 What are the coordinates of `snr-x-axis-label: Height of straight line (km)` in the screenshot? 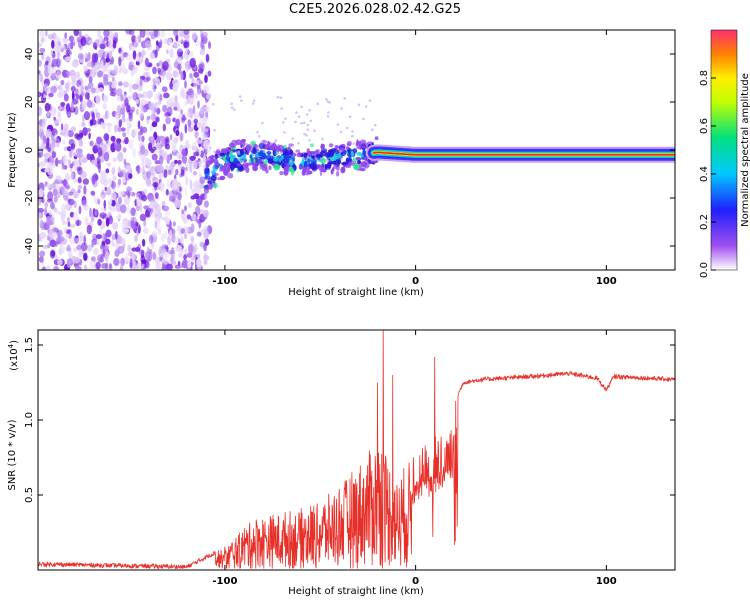 It's located at (356, 591).